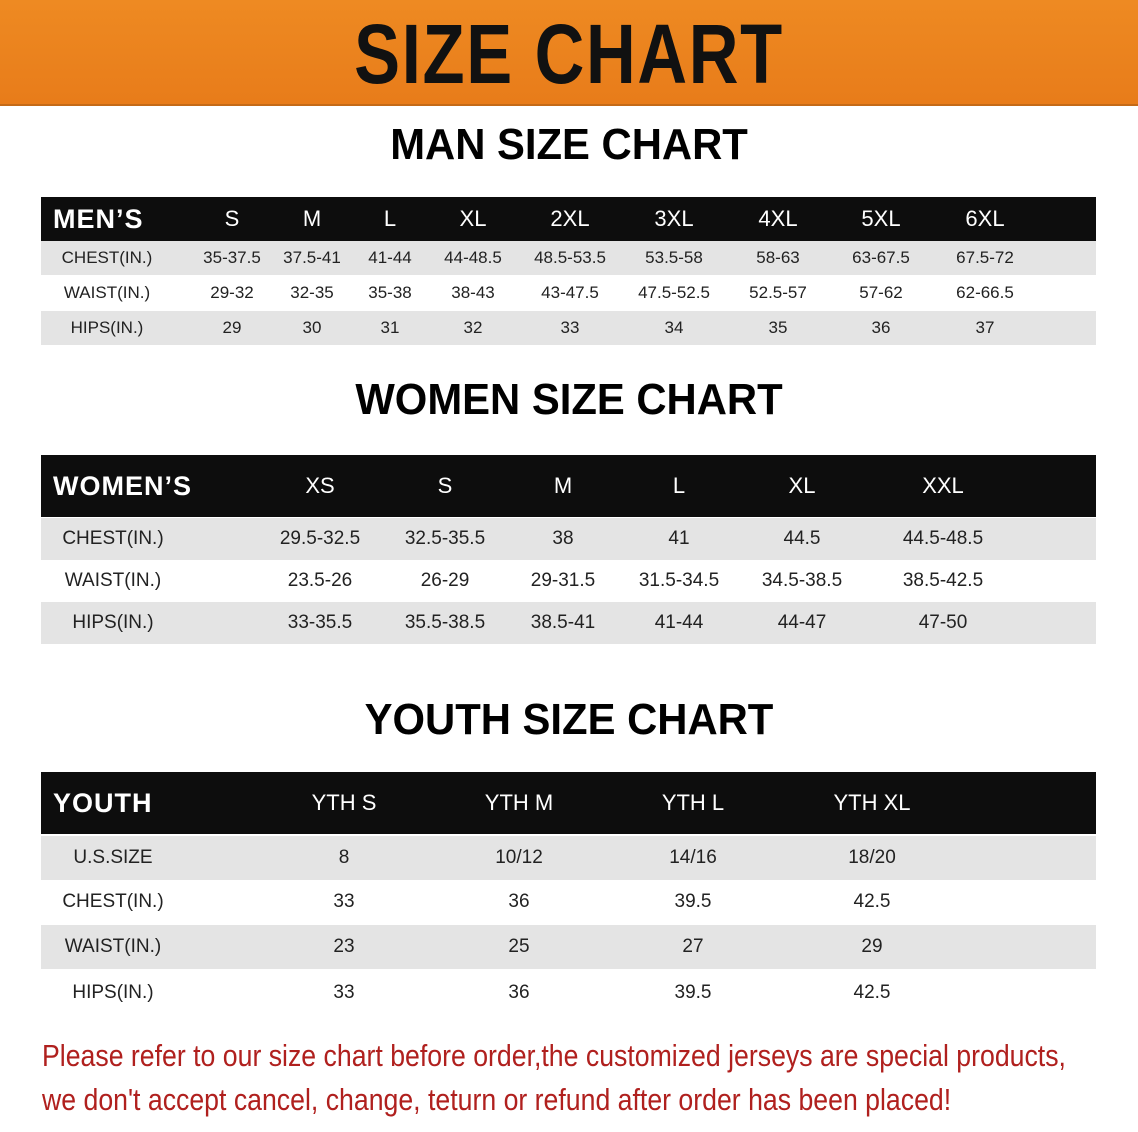  Describe the element at coordinates (881, 292) in the screenshot. I see `table-cell: 57-62` at that location.